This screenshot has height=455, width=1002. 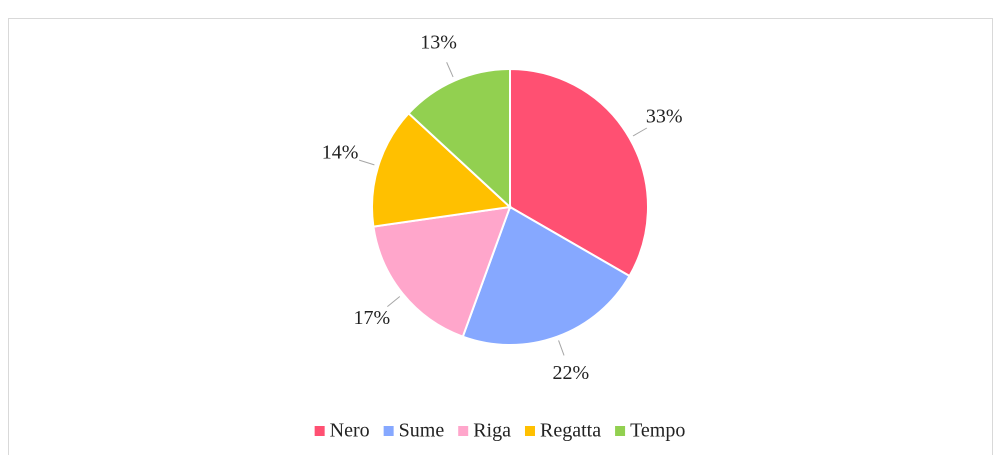 I want to click on data-label: 22%, so click(x=571, y=373).